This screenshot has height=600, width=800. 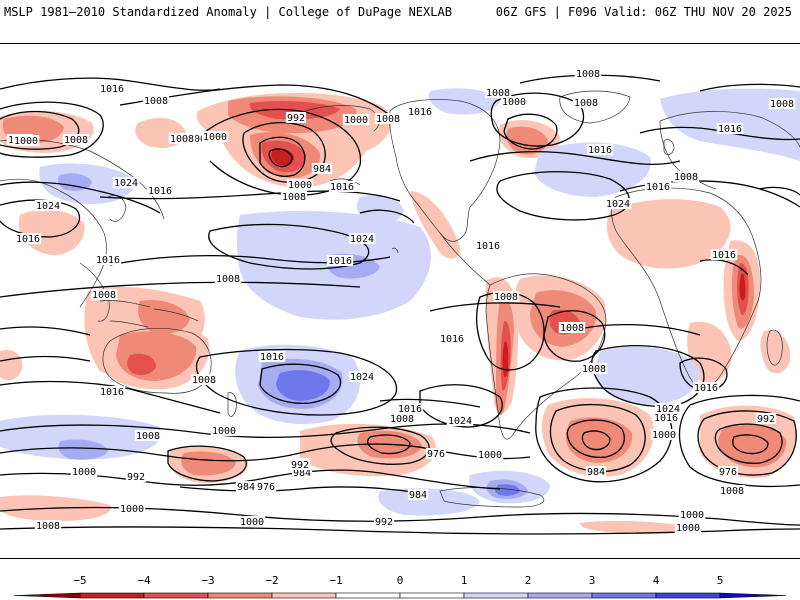 I want to click on anomaly-s-atlantic-high, so click(x=647, y=375).